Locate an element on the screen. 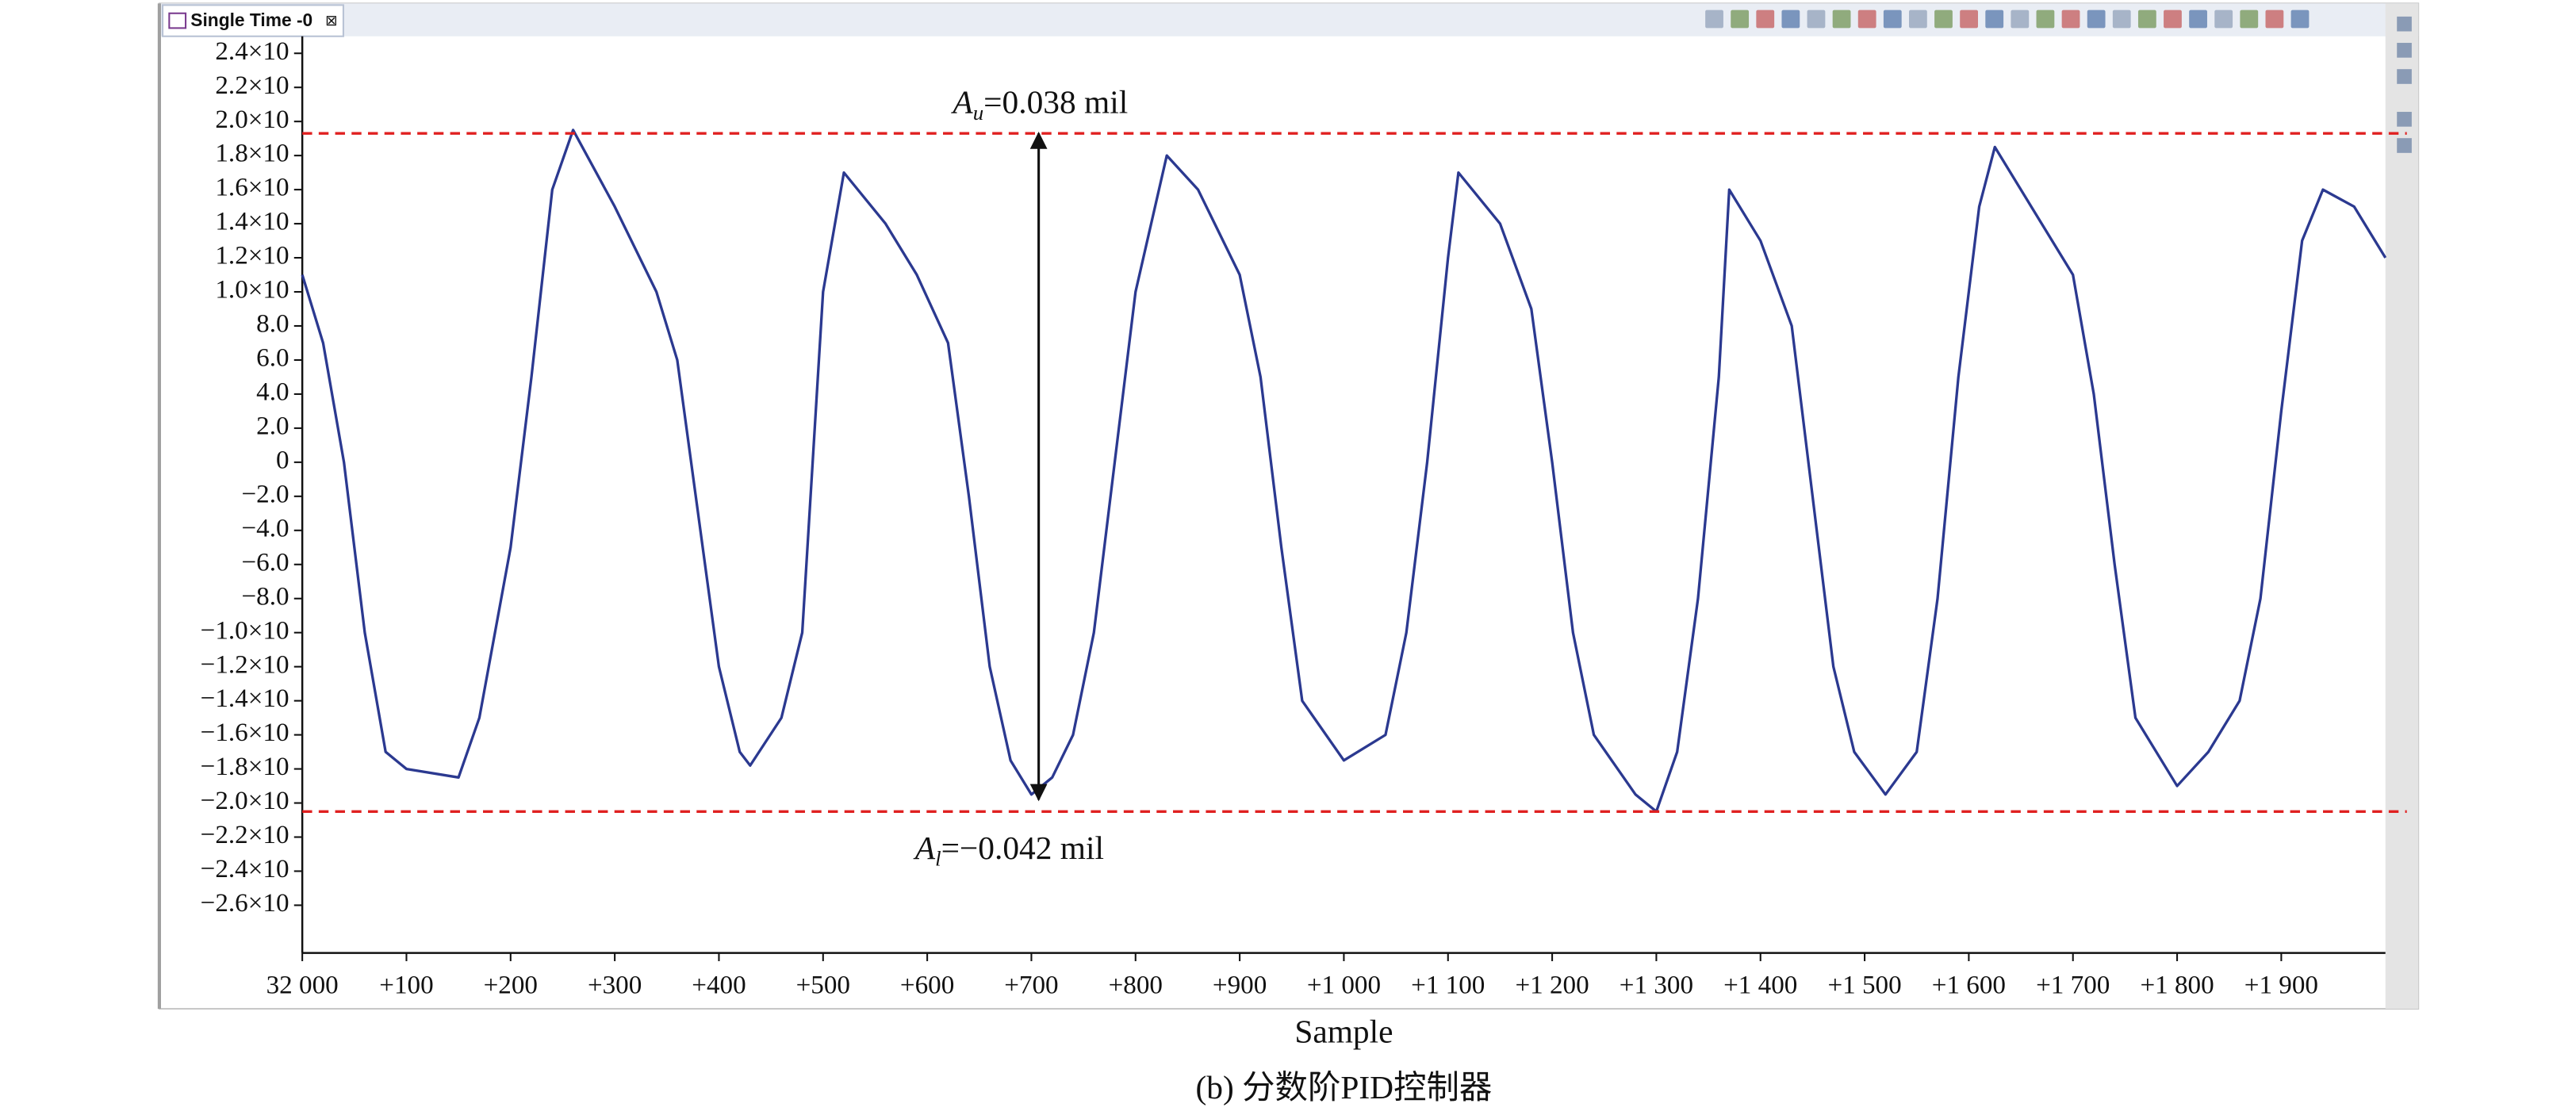  side-icons is located at coordinates (2404, 85).